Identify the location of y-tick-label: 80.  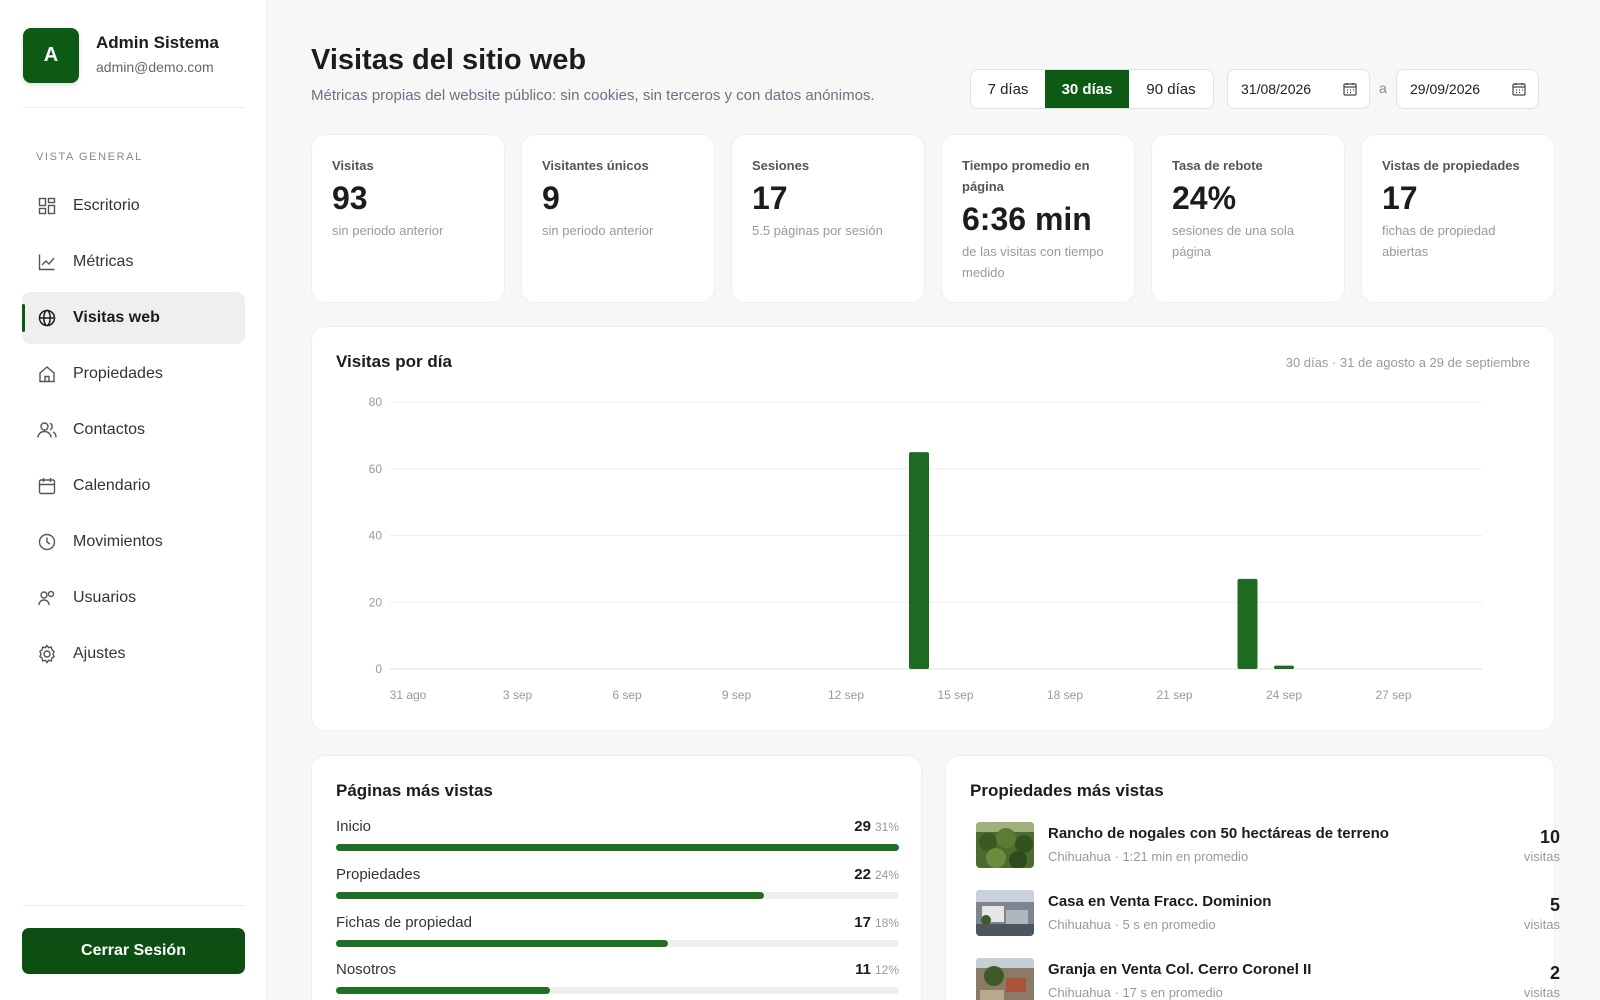
(376, 402).